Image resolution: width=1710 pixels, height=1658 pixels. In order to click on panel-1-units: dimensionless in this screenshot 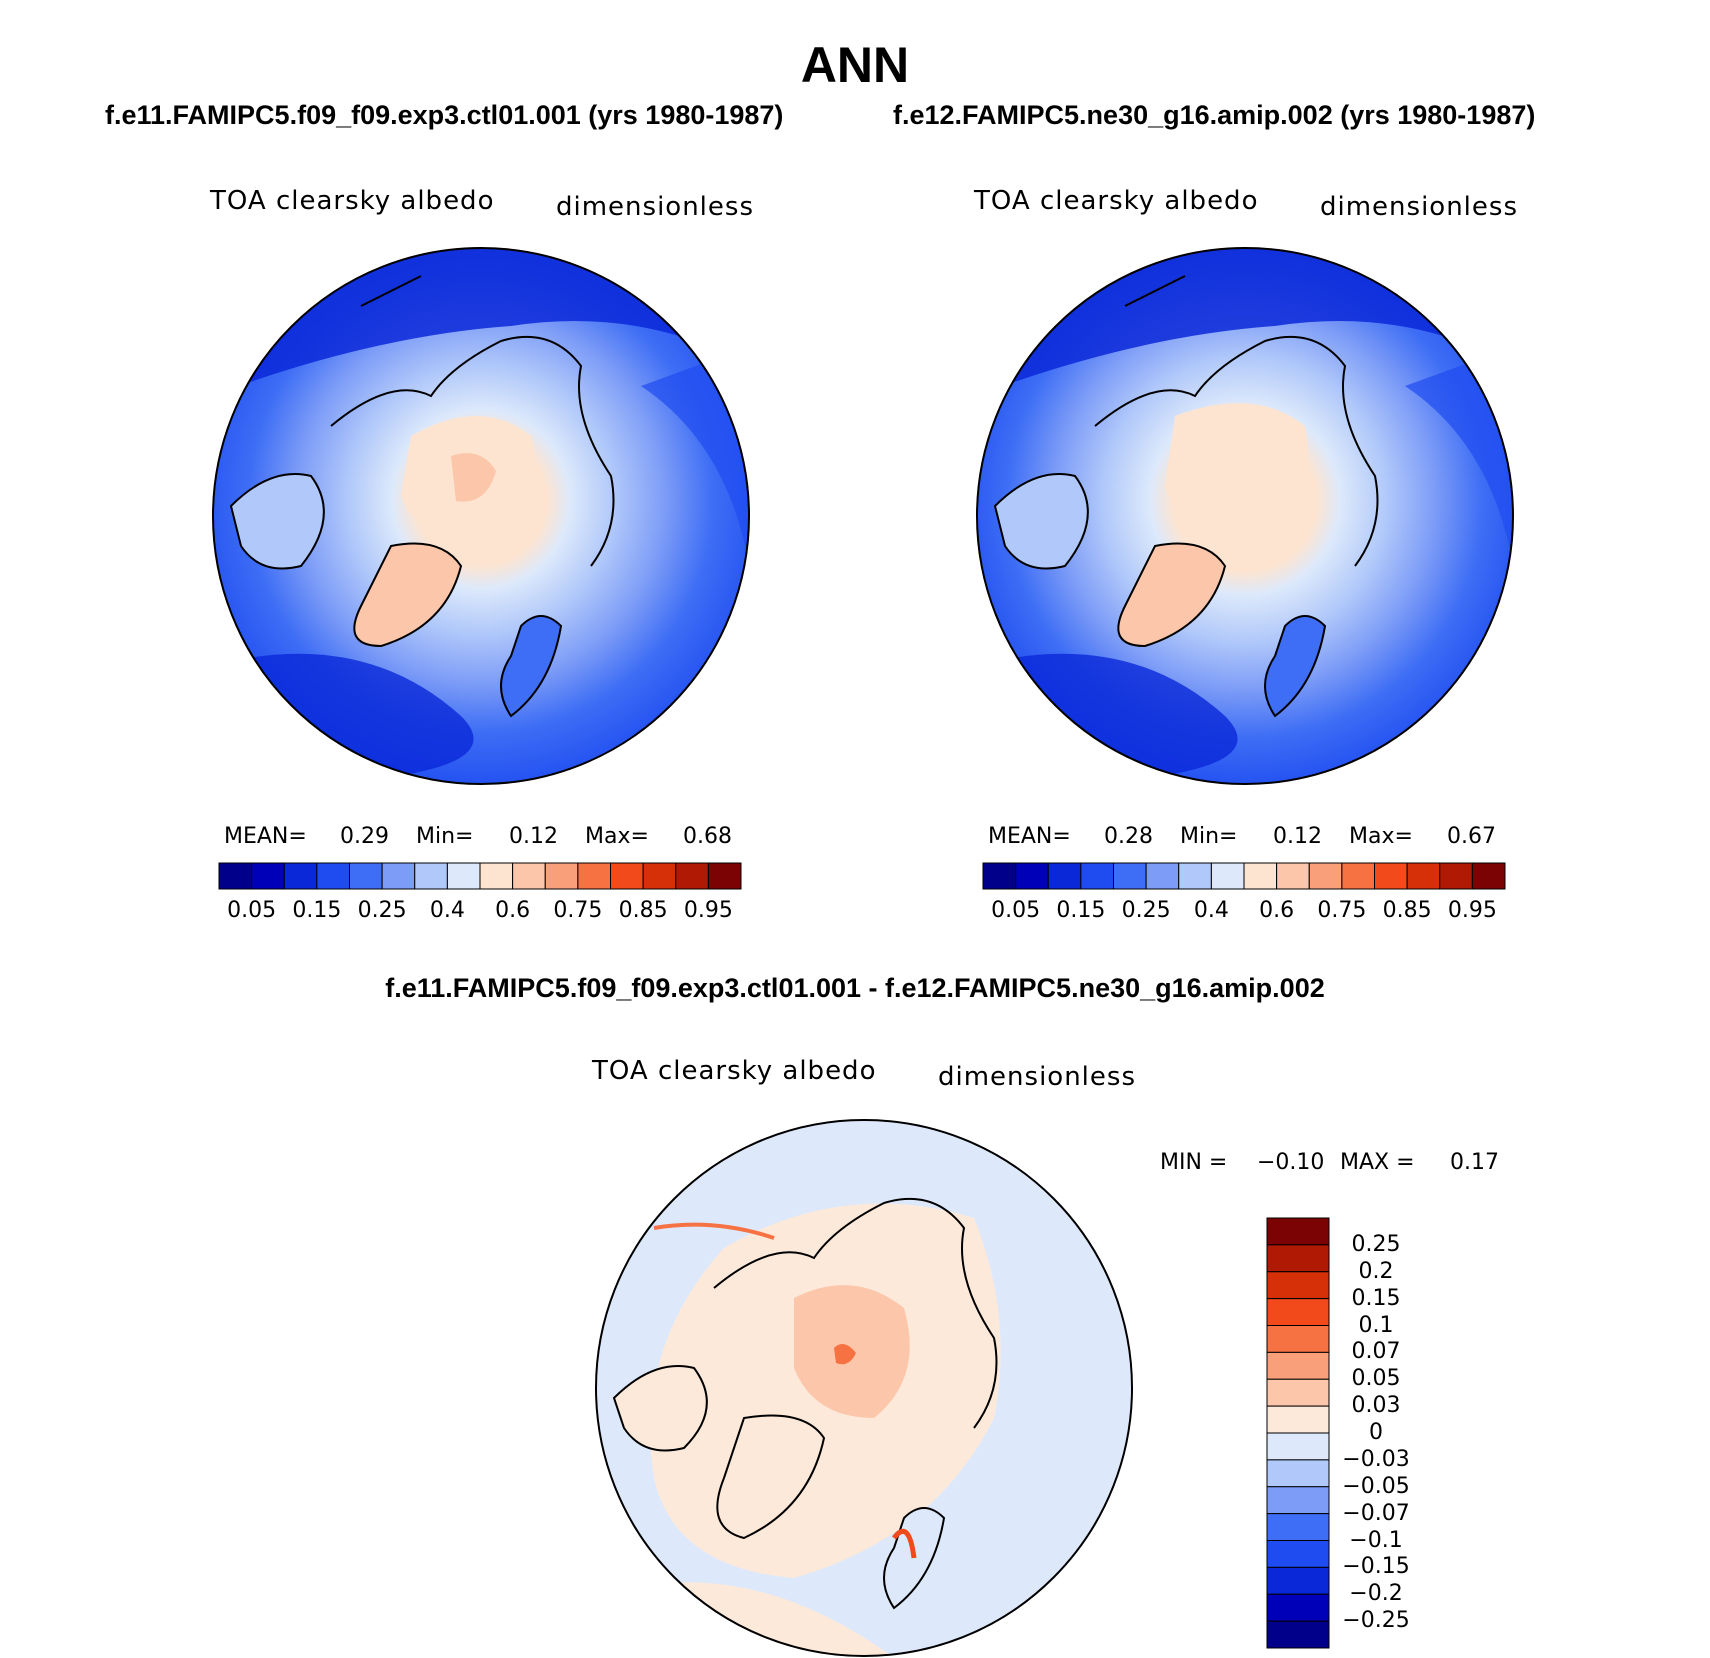, I will do `click(655, 207)`.